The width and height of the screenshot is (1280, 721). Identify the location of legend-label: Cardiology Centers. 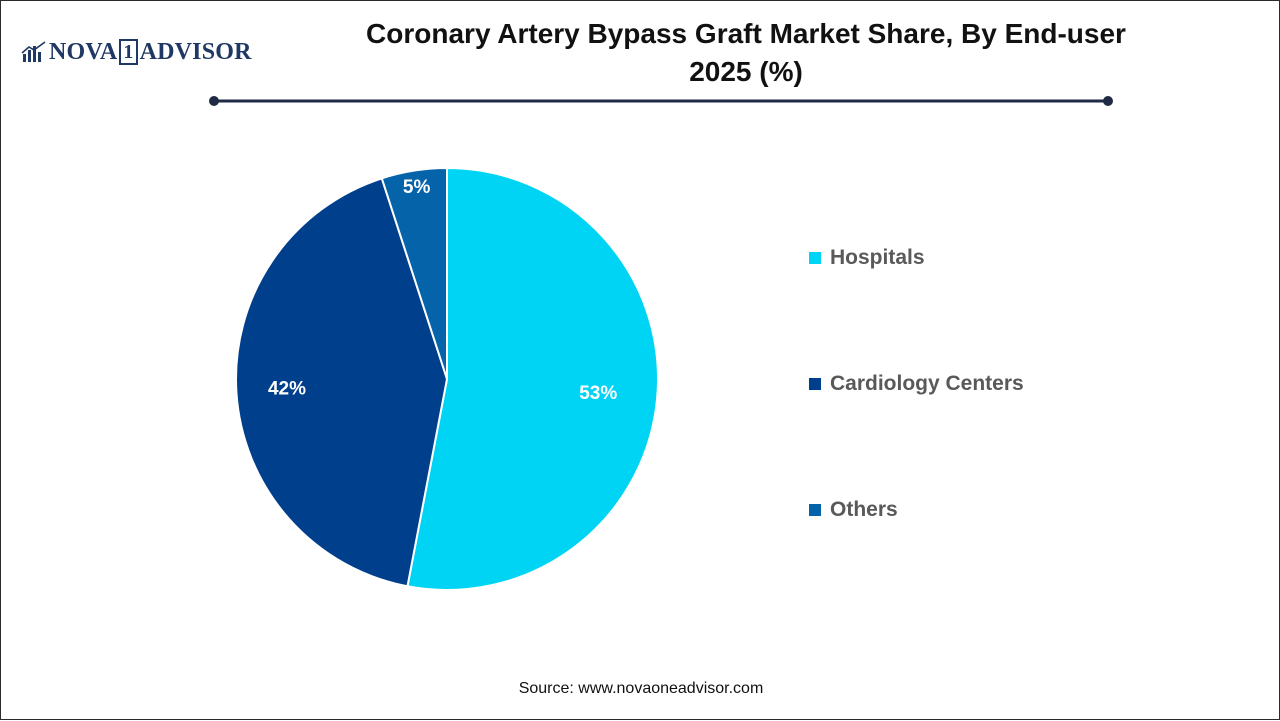
(927, 383).